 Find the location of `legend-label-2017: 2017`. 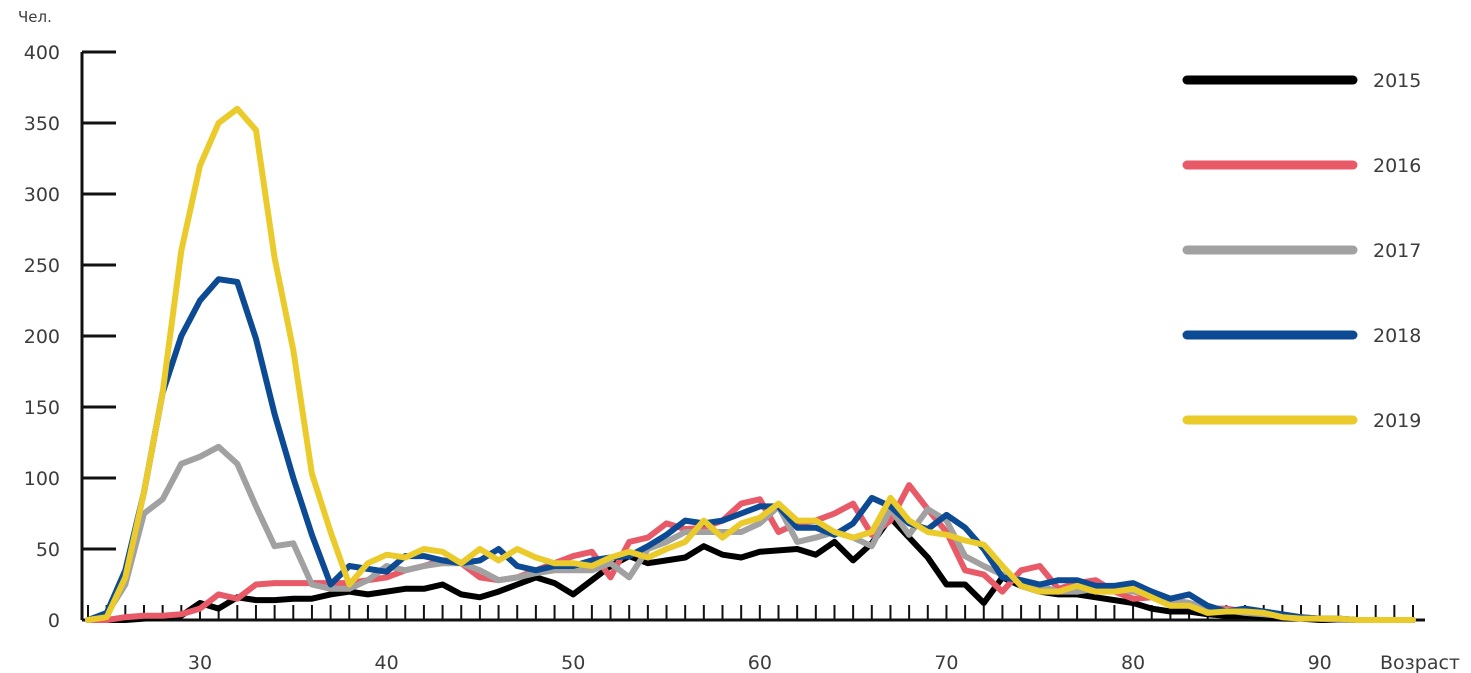

legend-label-2017: 2017 is located at coordinates (1397, 251).